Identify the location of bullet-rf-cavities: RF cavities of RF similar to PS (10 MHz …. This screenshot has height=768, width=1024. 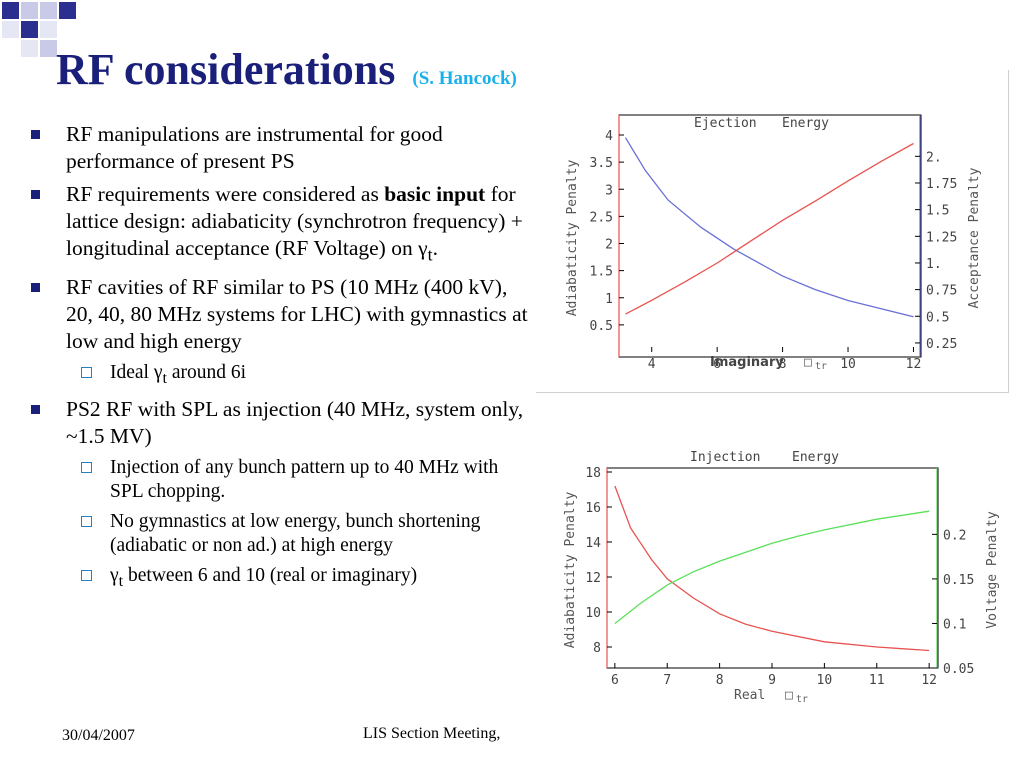
(280, 314).